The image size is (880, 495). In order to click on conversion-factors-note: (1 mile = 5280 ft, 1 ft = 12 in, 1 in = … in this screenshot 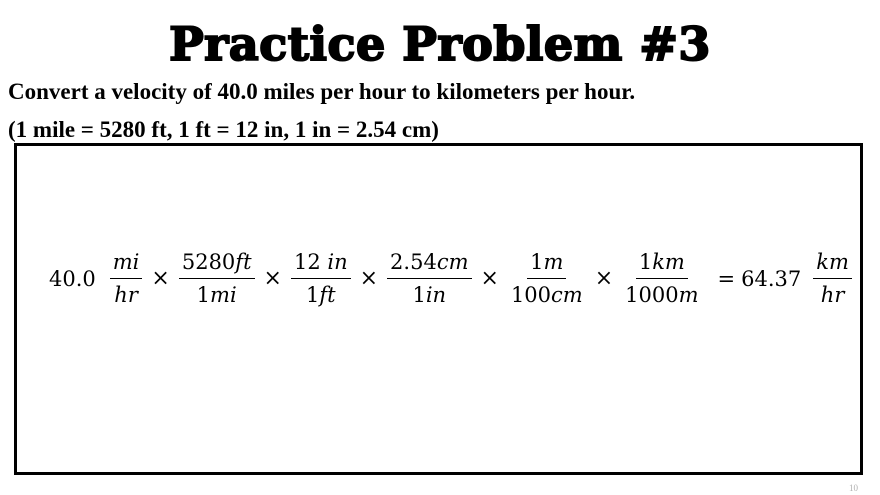, I will do `click(223, 129)`.